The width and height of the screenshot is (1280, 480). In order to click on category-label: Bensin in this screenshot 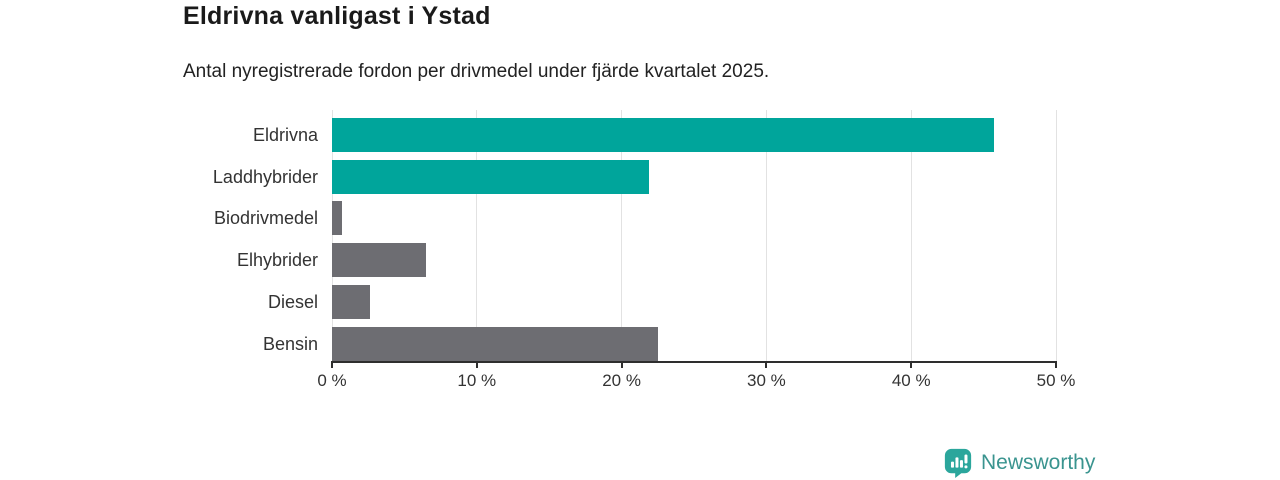, I will do `click(290, 344)`.